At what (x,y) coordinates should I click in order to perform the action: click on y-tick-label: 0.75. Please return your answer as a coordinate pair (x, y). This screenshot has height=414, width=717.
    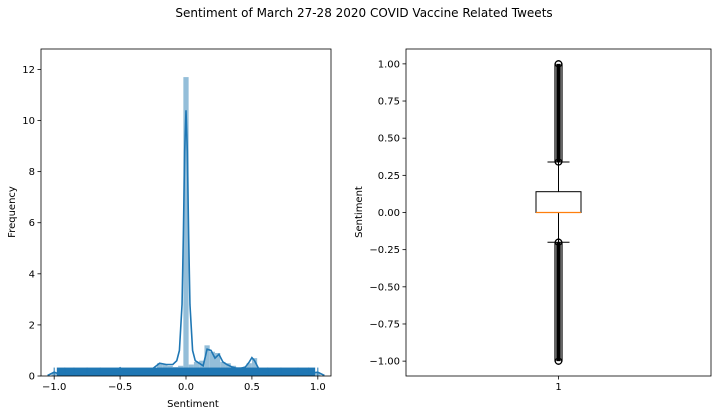
    Looking at the image, I should click on (389, 102).